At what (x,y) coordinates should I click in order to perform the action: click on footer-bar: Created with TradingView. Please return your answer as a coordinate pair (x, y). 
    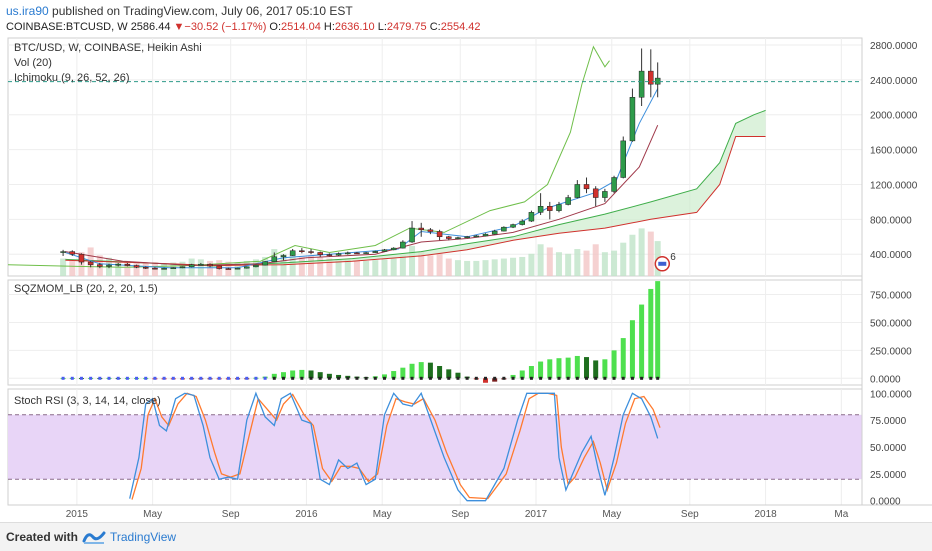
    Looking at the image, I should click on (466, 536).